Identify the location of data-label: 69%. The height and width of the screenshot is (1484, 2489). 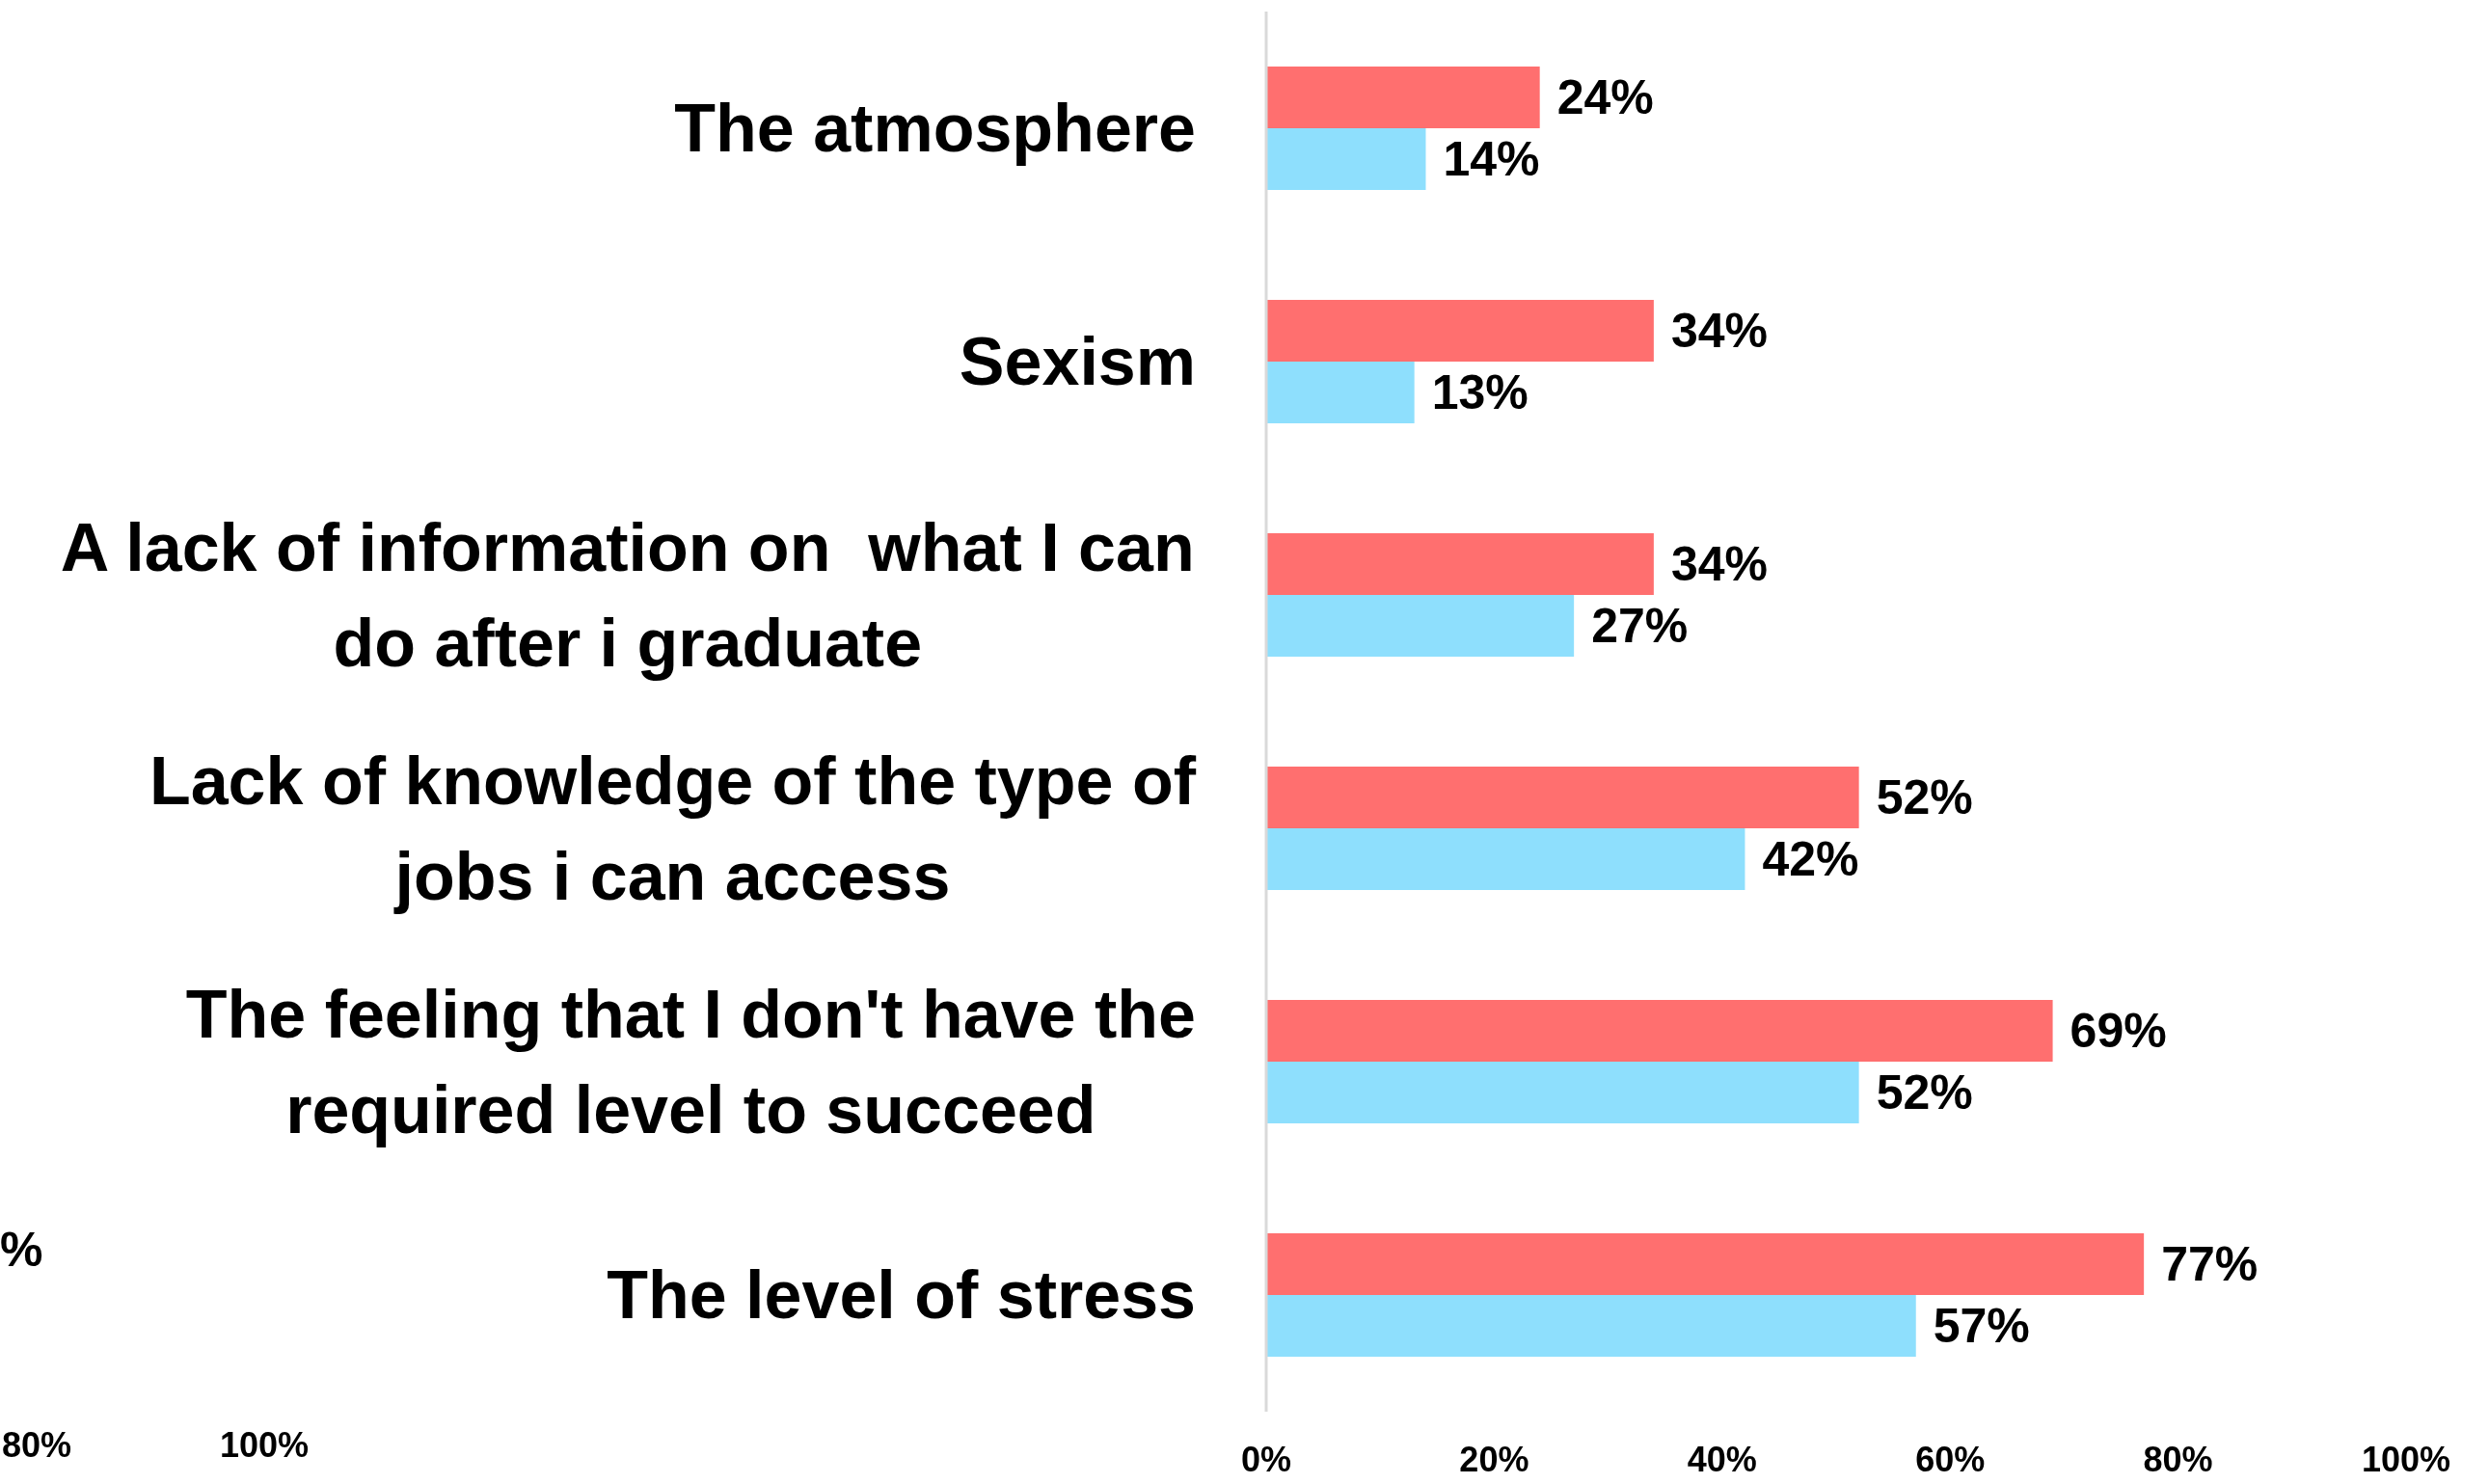
(2118, 1031).